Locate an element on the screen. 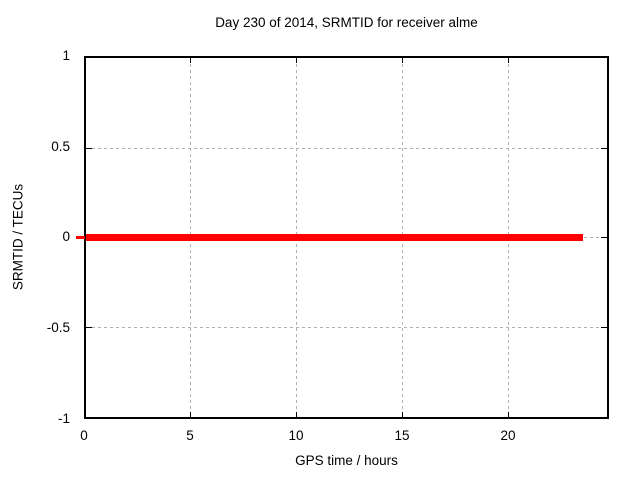 This screenshot has width=640, height=480. y-tickmark-left-0.5 is located at coordinates (89, 148).